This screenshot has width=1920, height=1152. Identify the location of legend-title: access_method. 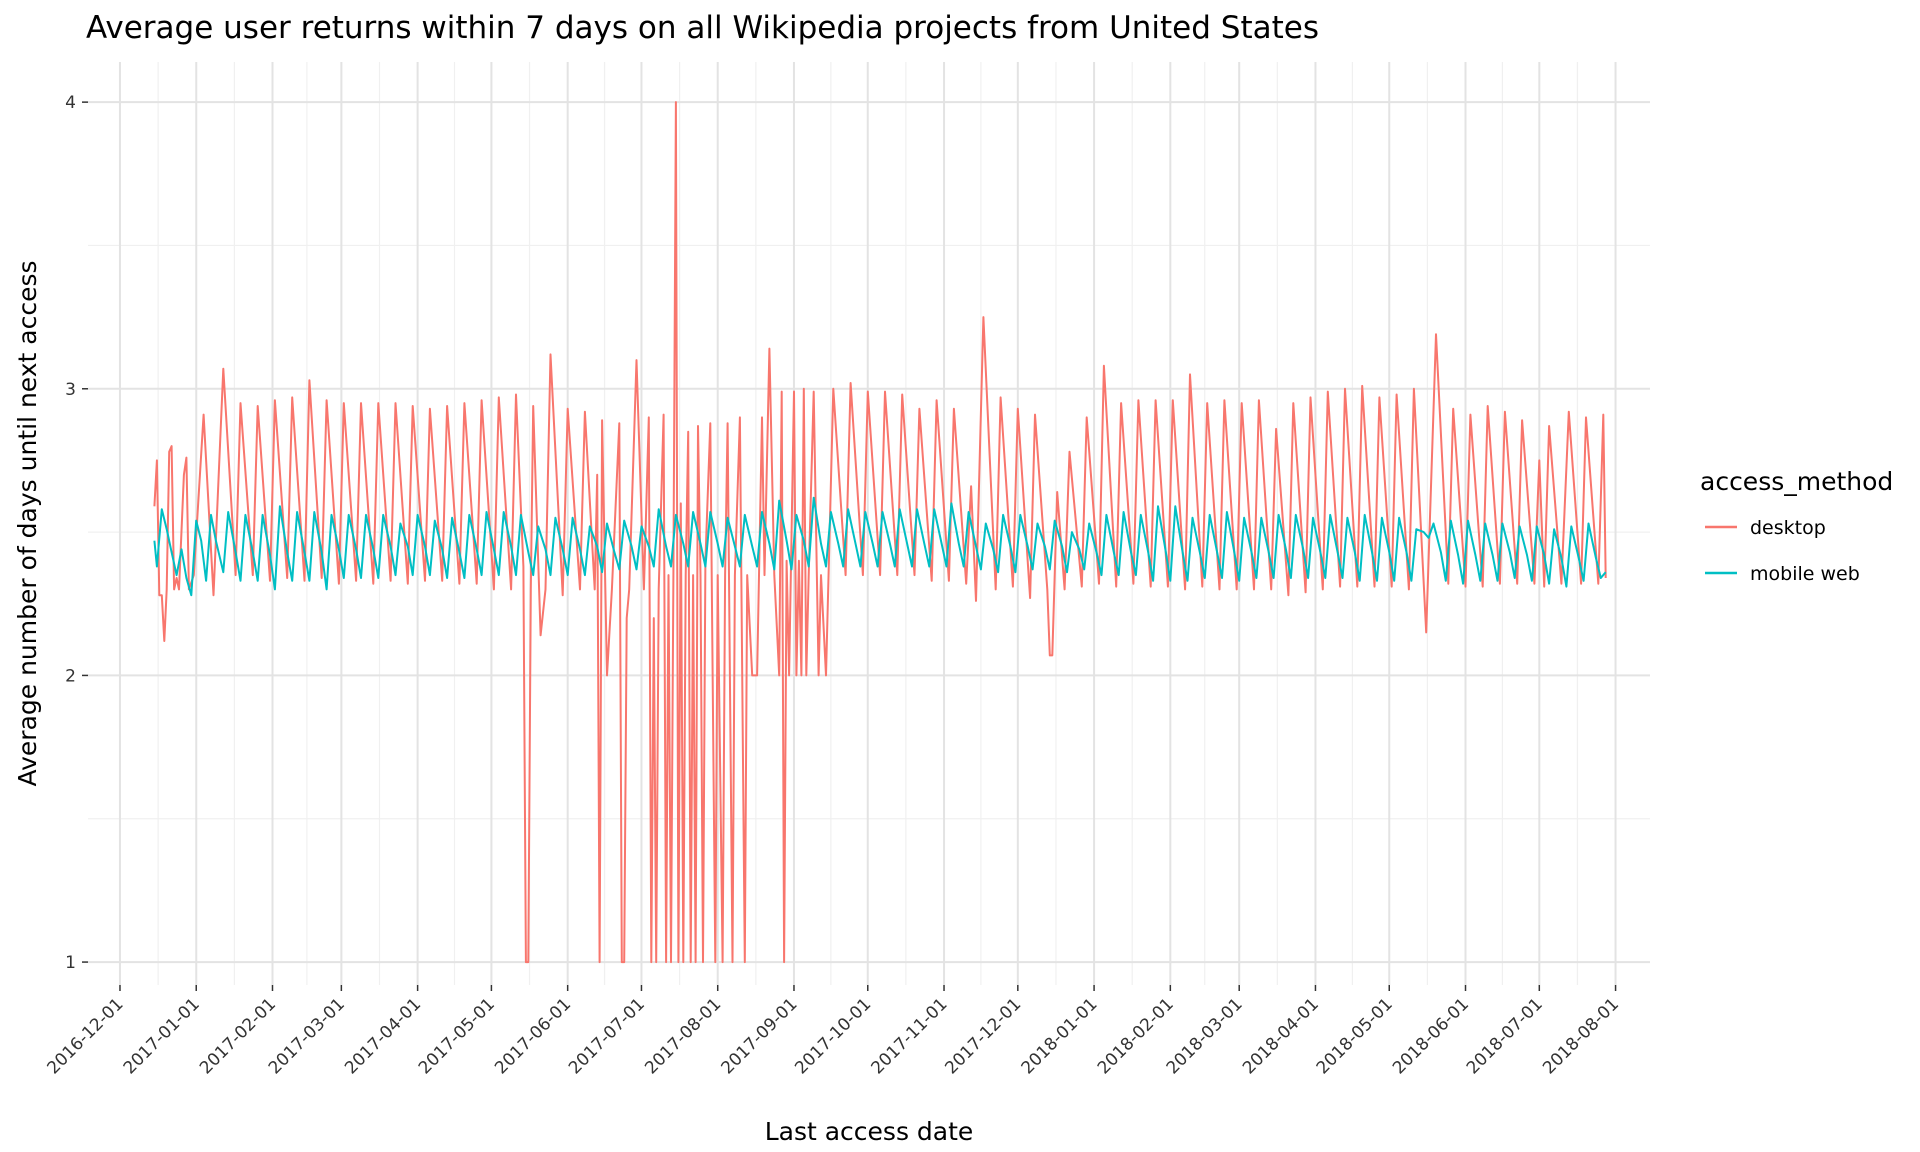
(1796, 481).